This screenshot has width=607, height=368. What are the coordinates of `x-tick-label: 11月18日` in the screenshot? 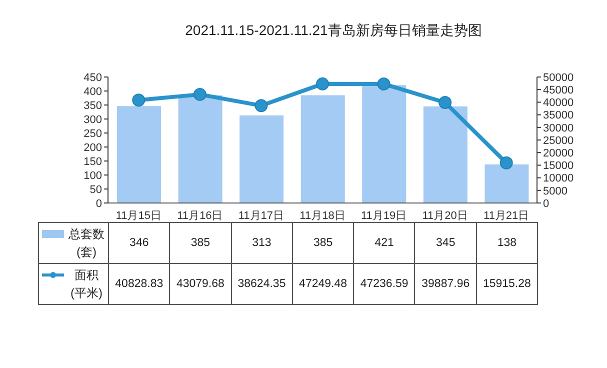 It's located at (323, 216).